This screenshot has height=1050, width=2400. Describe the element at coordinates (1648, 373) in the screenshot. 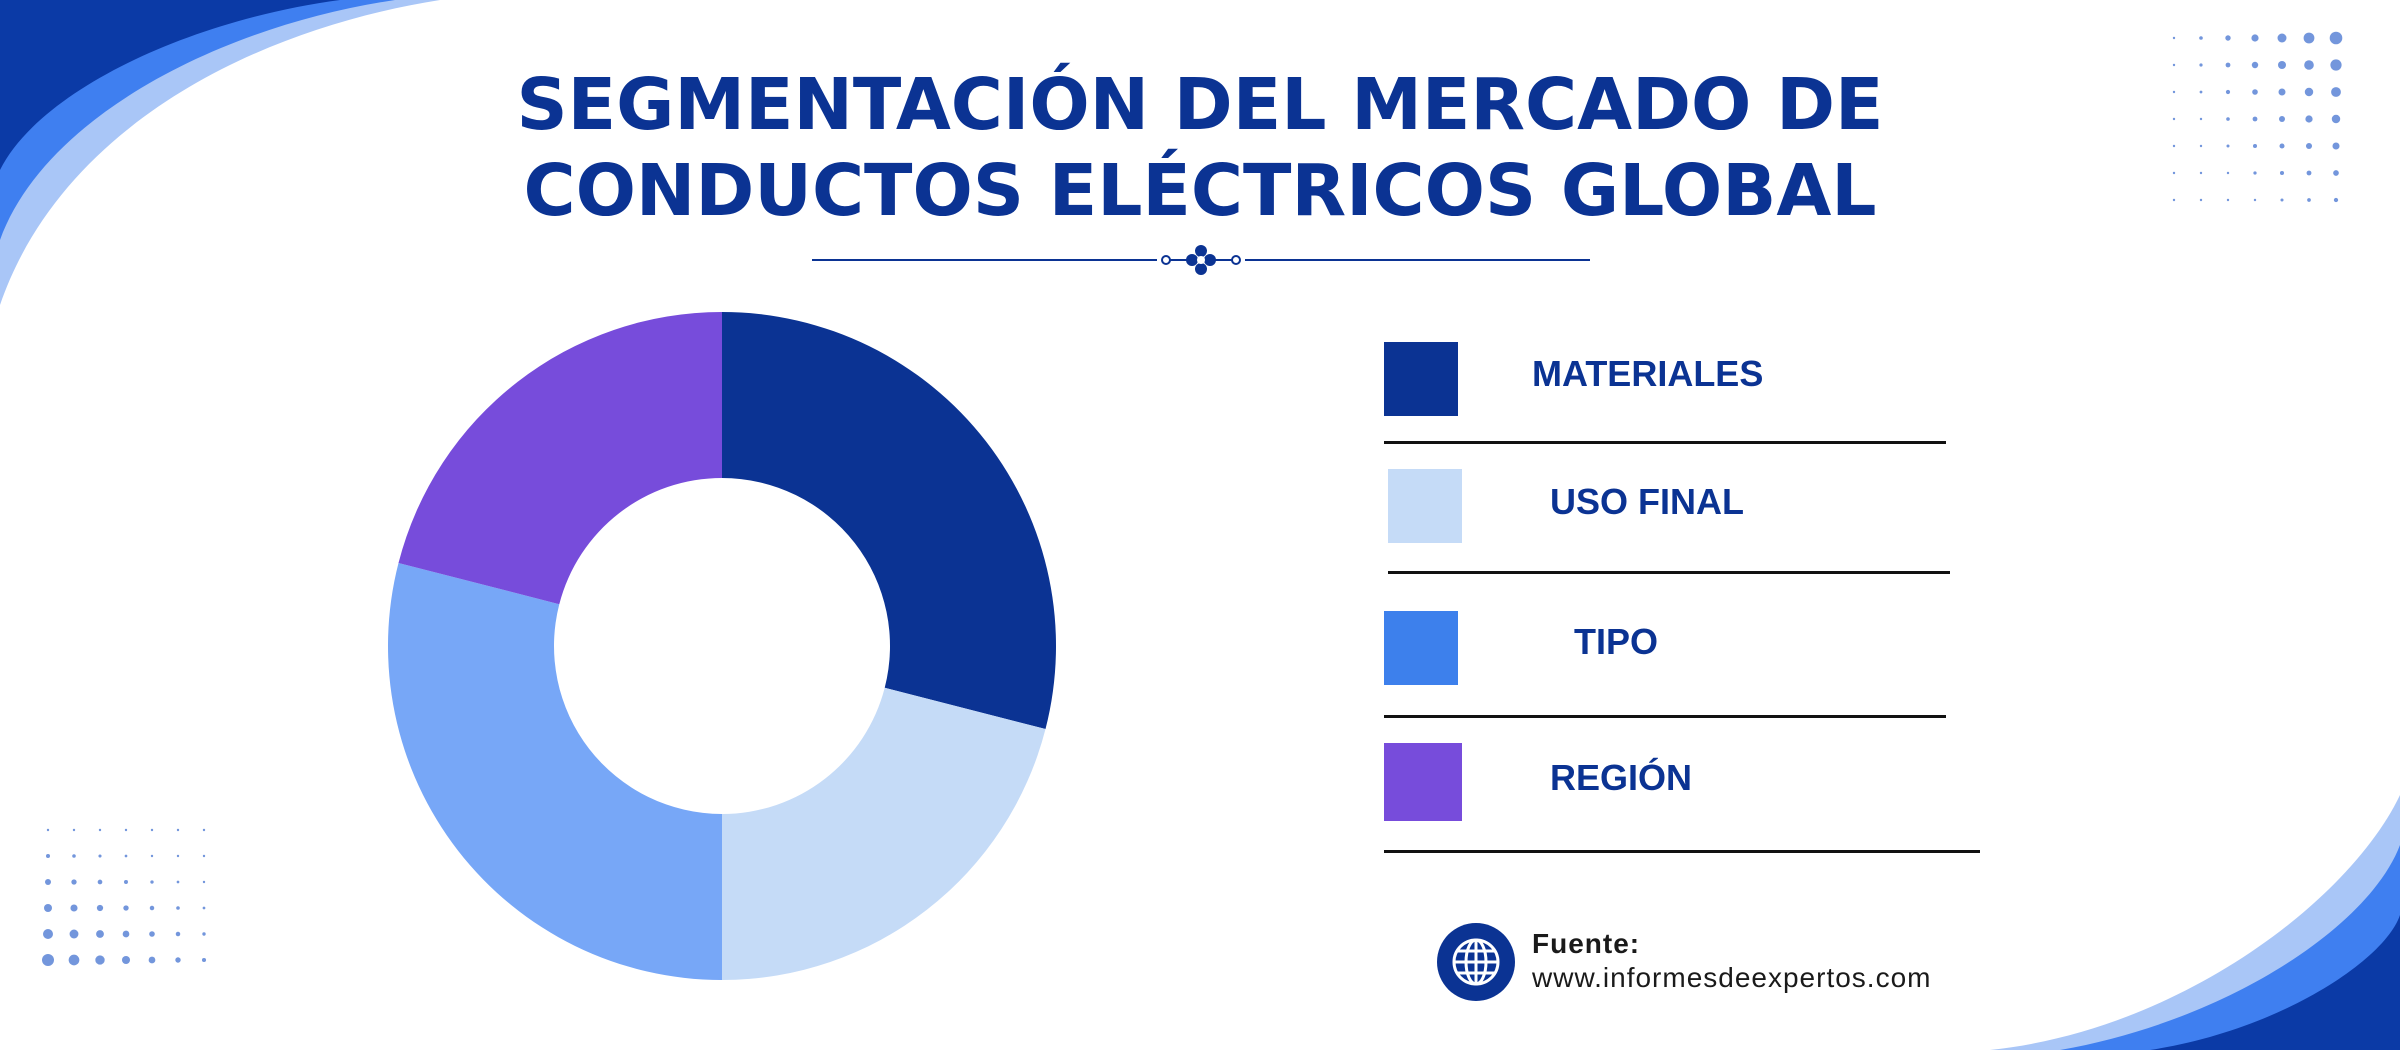

I see `legend-label-materiales: MATERIALES` at that location.